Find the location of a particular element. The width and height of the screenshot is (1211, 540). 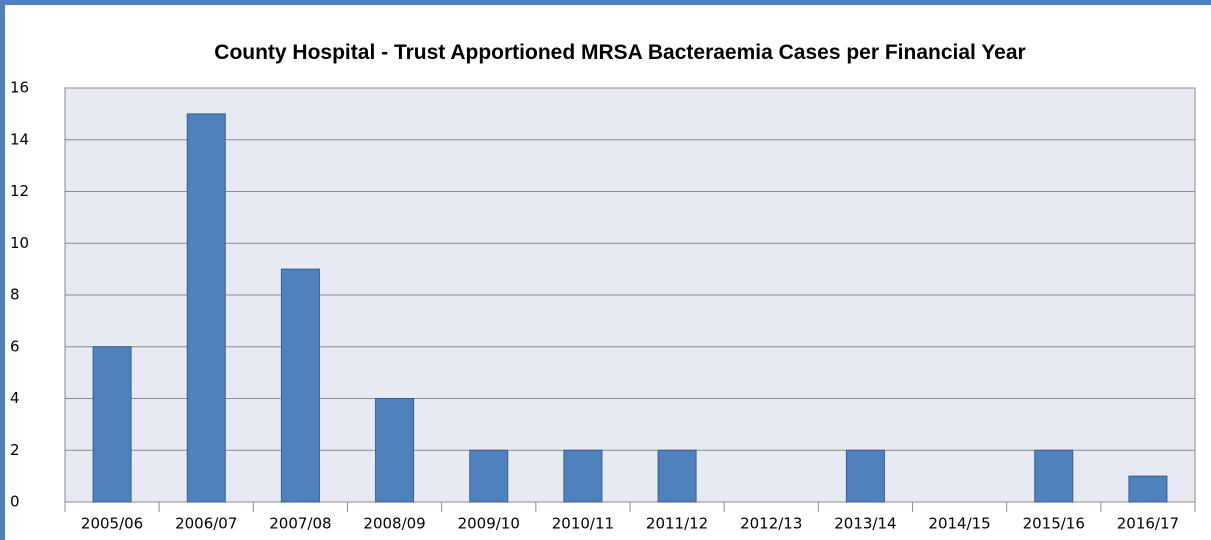

x-tick-label: 2009/10 is located at coordinates (489, 524).